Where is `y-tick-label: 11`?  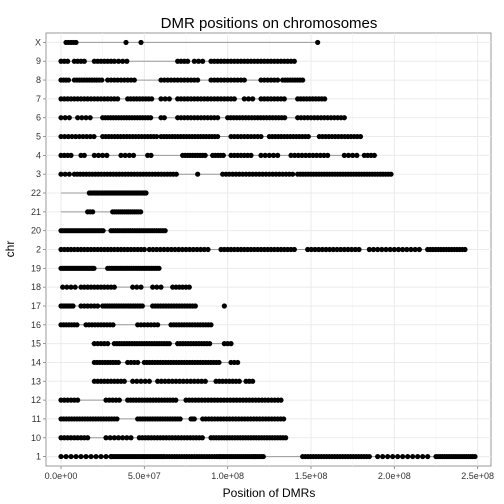
y-tick-label: 11 is located at coordinates (36, 419).